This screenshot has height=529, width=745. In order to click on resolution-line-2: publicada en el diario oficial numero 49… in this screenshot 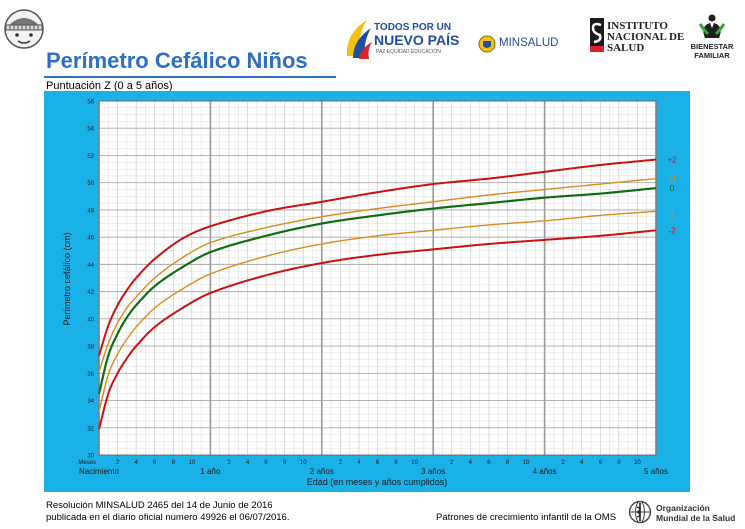, I will do `click(168, 517)`.